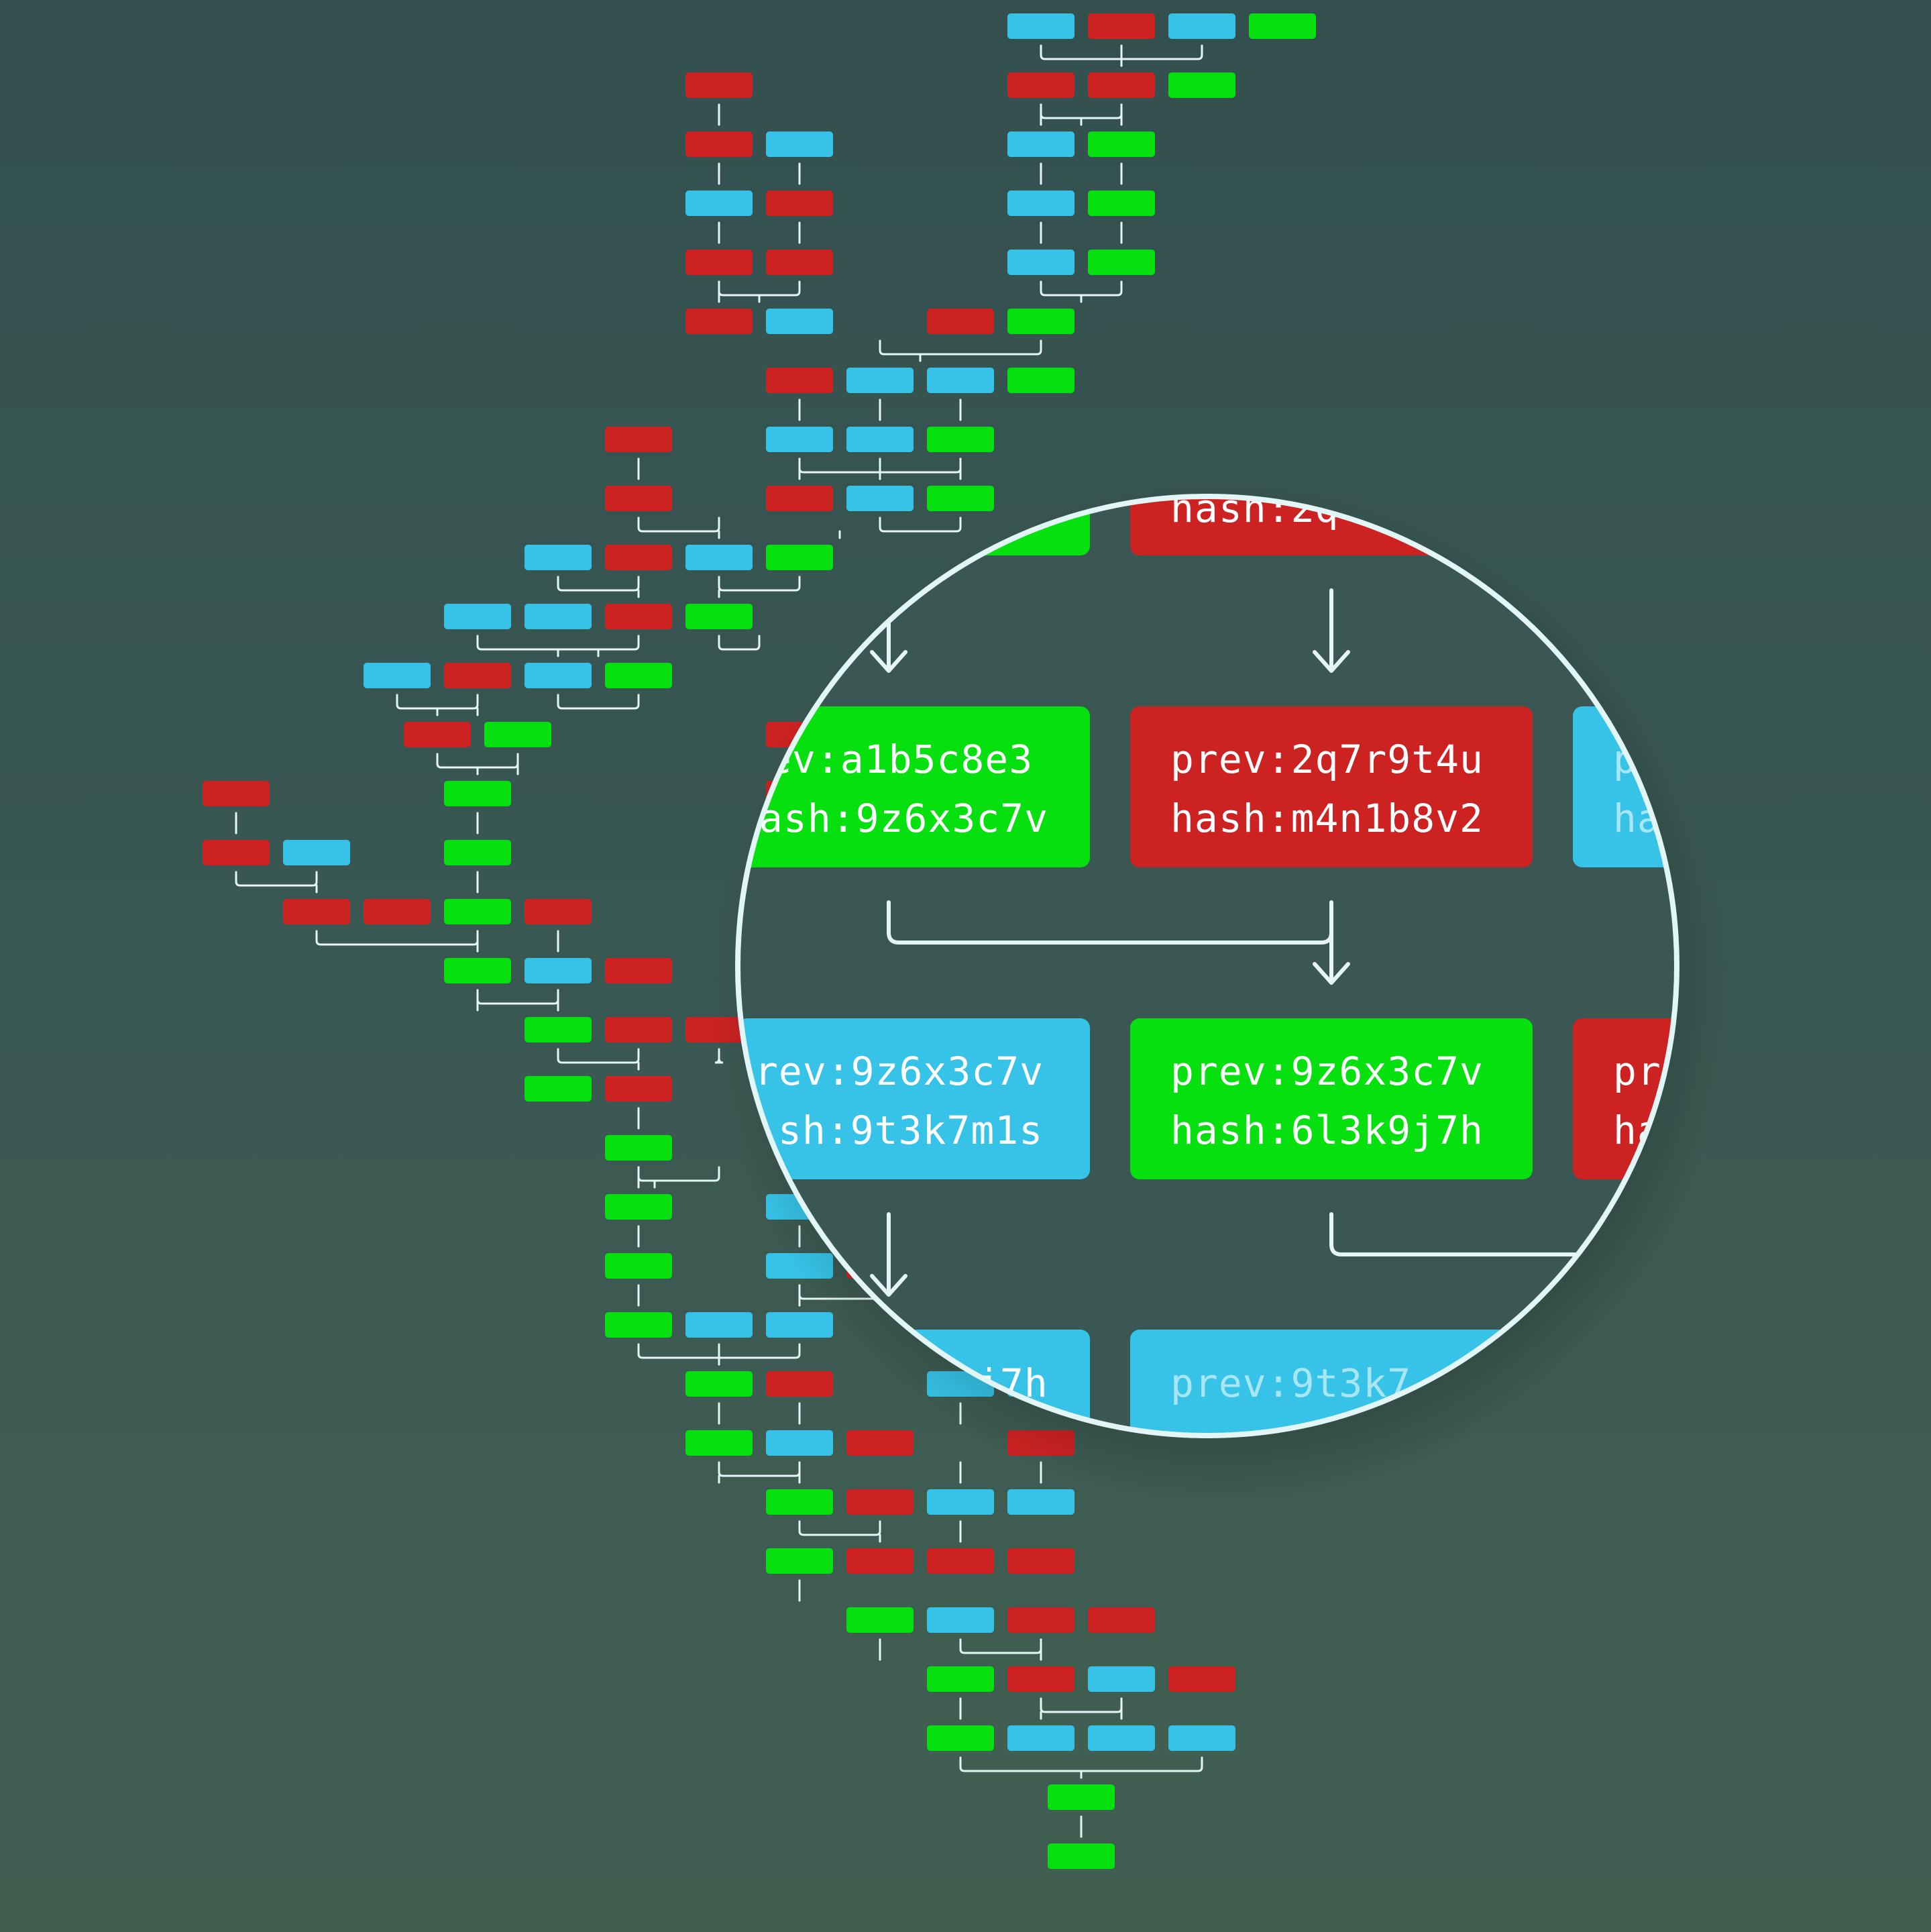 Image resolution: width=1931 pixels, height=1932 pixels. What do you see at coordinates (1327, 1130) in the screenshot?
I see `lens-hash-row2-mid: hash:6l3k9j7h` at bounding box center [1327, 1130].